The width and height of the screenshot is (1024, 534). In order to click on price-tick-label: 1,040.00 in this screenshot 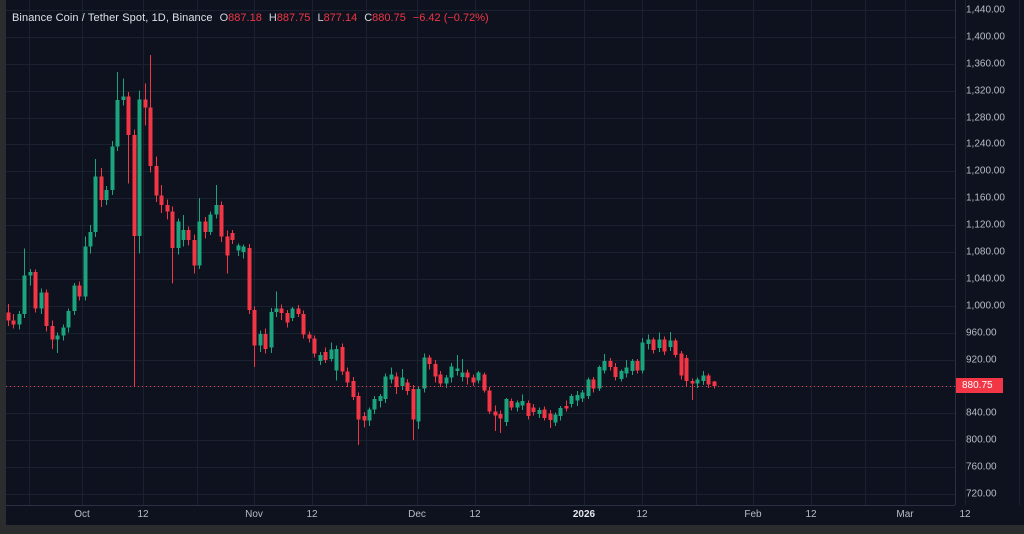, I will do `click(985, 279)`.